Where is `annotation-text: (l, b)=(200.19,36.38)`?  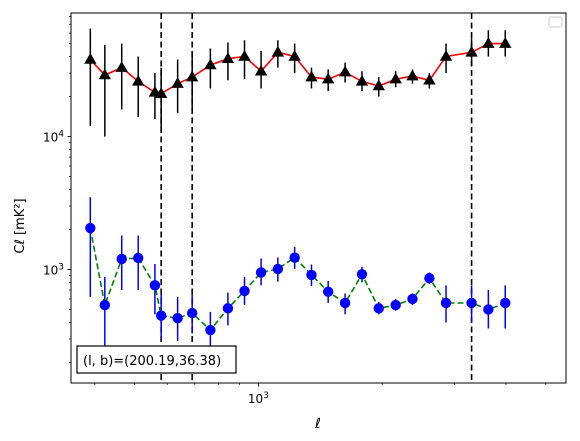
annotation-text: (l, b)=(200.19,36.38) is located at coordinates (152, 361).